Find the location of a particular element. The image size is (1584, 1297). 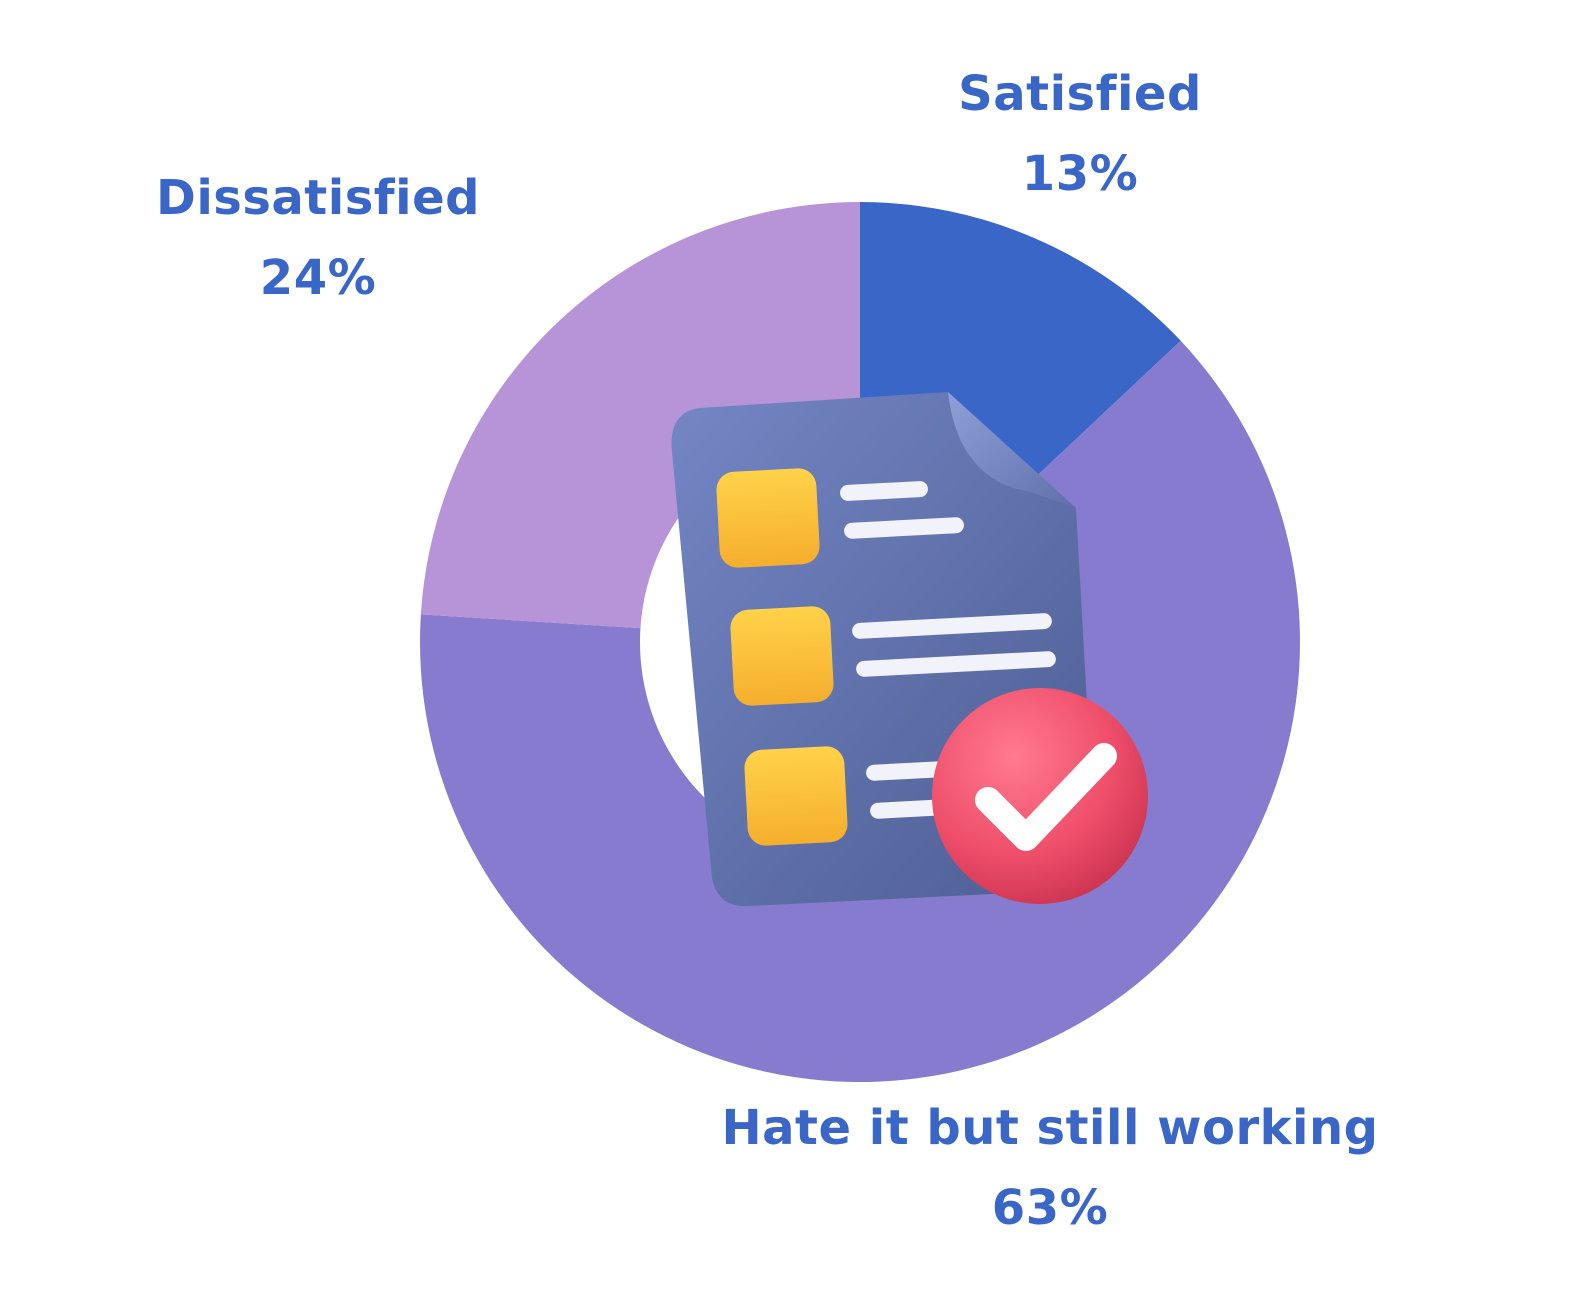

label-dissatisfied-name: Dissatisfied is located at coordinates (318, 198).